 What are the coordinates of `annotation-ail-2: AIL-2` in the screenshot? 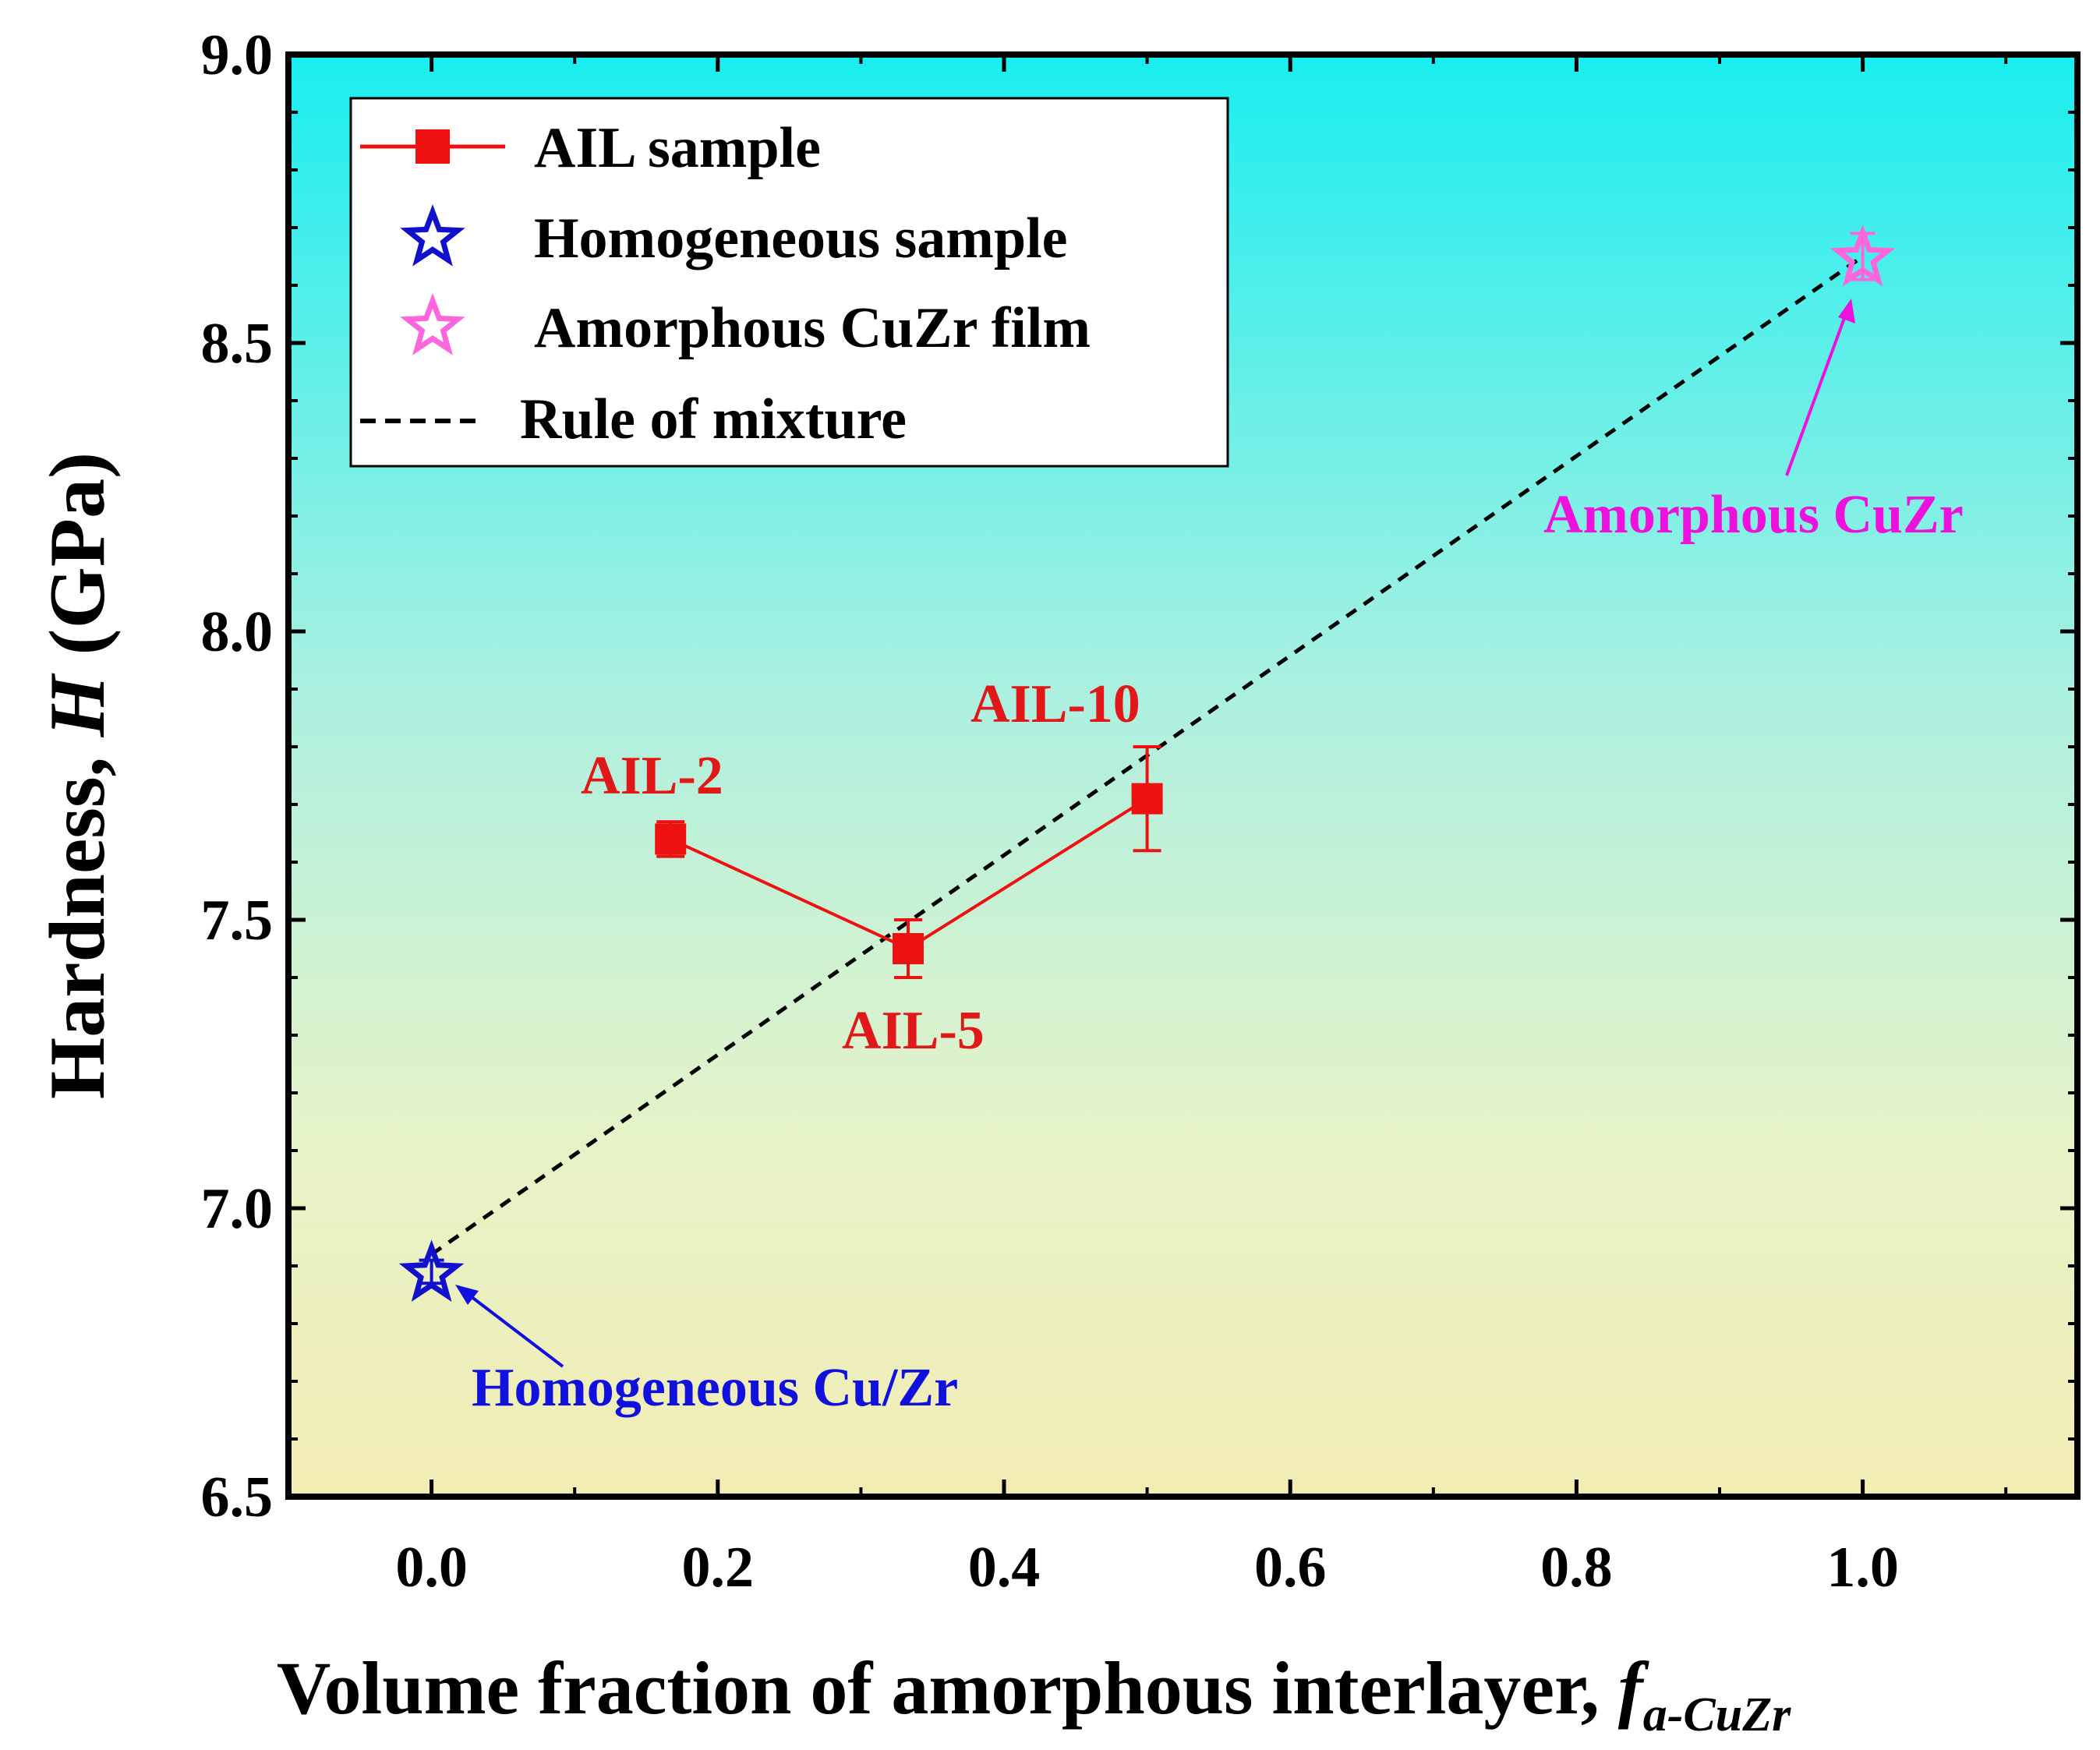 It's located at (652, 776).